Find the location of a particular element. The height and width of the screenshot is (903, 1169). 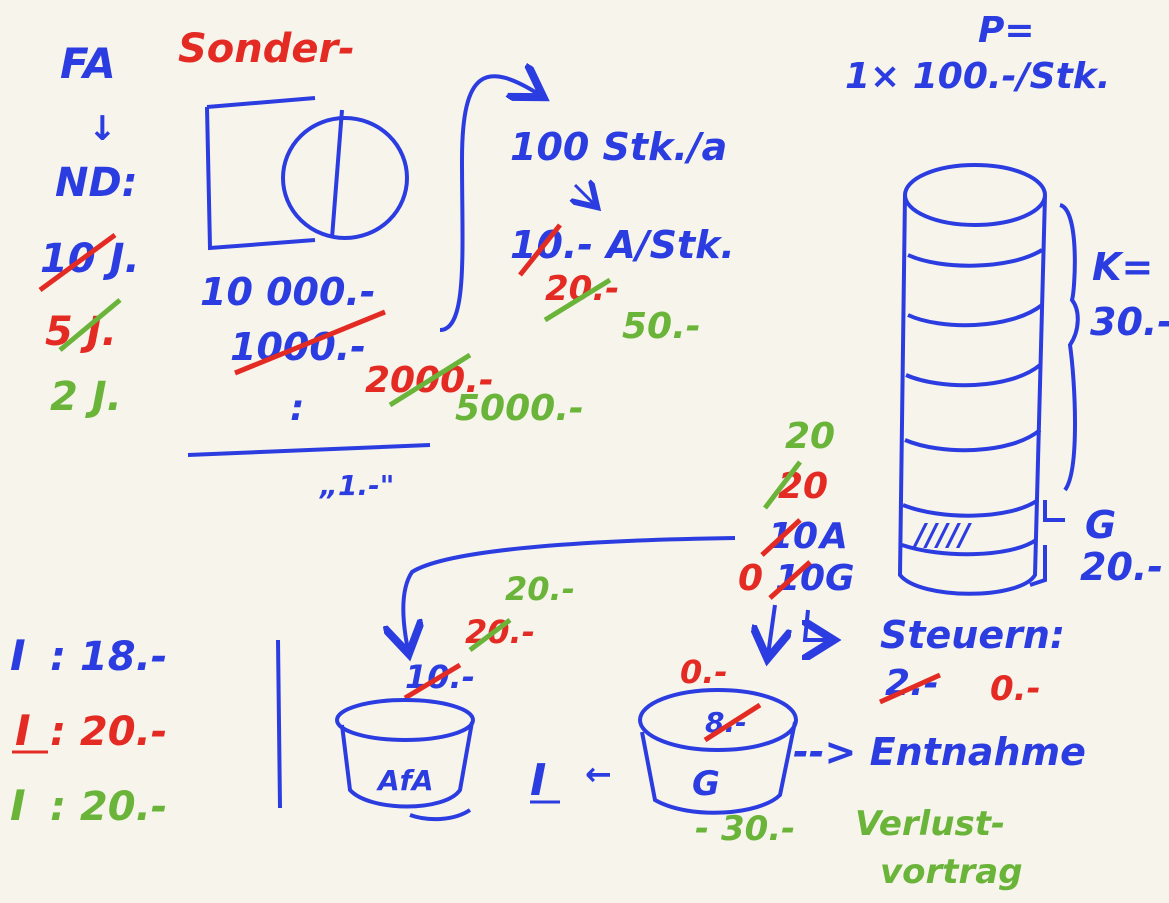

steuern-new: 0.- is located at coordinates (1015, 689).